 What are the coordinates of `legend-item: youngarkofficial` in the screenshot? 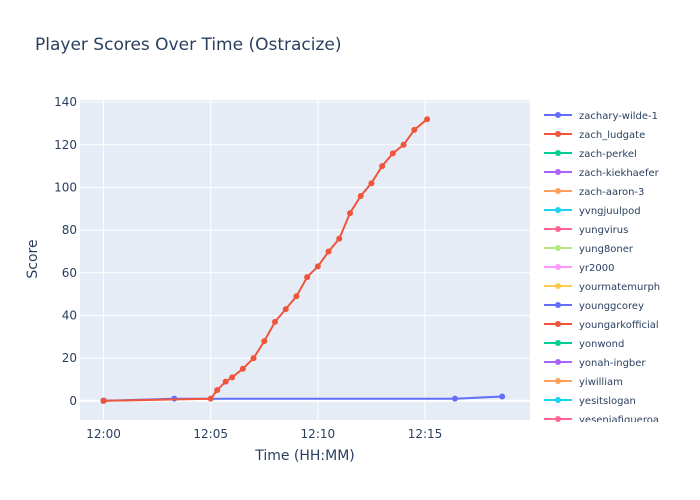 It's located at (601, 325).